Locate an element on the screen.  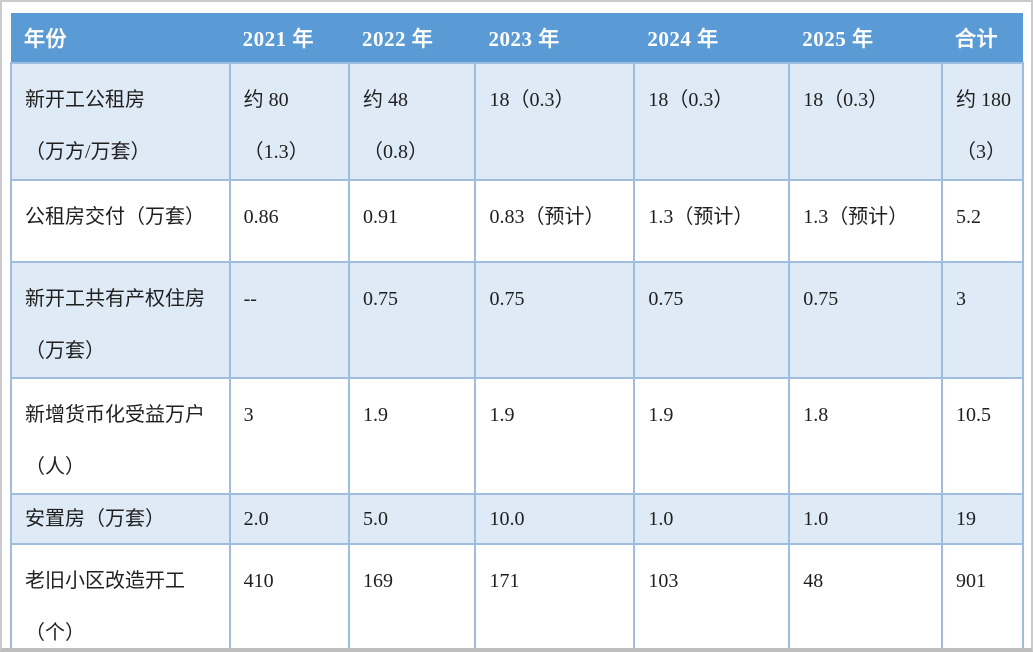
data-cell: 2.0 is located at coordinates (289, 519).